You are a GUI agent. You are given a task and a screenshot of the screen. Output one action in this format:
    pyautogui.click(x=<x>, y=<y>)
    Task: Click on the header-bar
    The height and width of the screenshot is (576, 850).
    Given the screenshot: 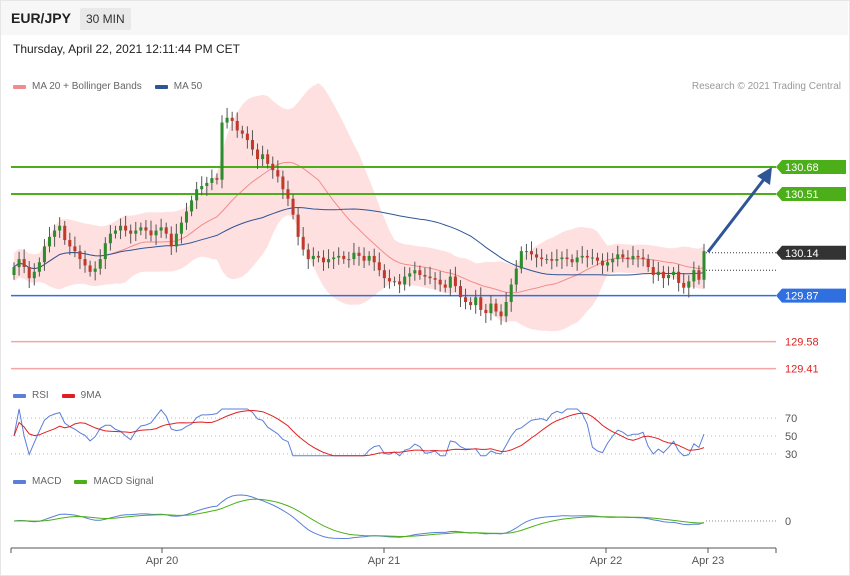 What is the action you would take?
    pyautogui.click(x=424, y=18)
    